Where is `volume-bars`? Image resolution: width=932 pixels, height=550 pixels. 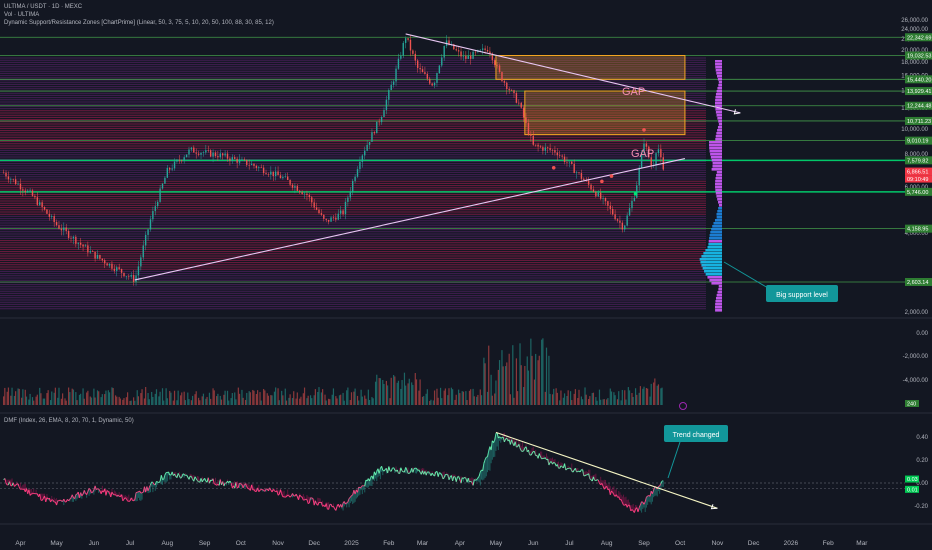 volume-bars is located at coordinates (333, 371).